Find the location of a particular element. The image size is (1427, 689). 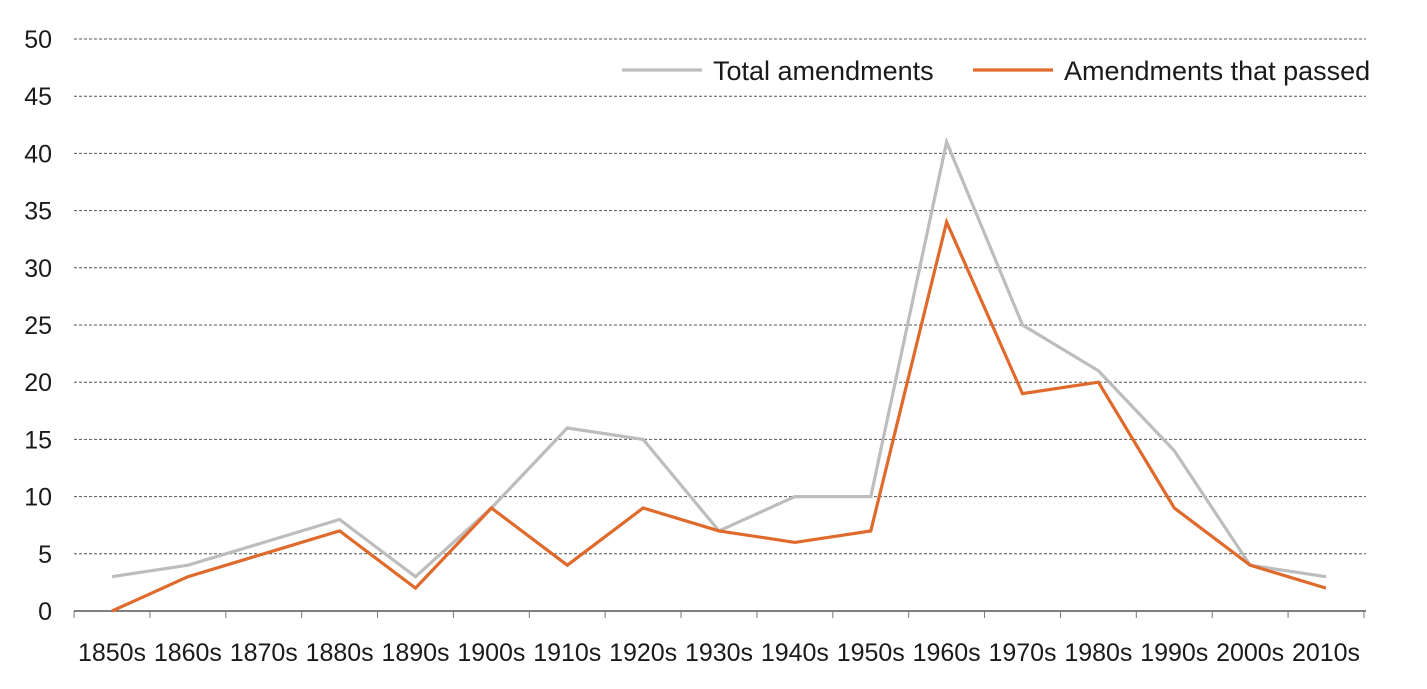

y-tick-label-10: 10 is located at coordinates (38, 498).